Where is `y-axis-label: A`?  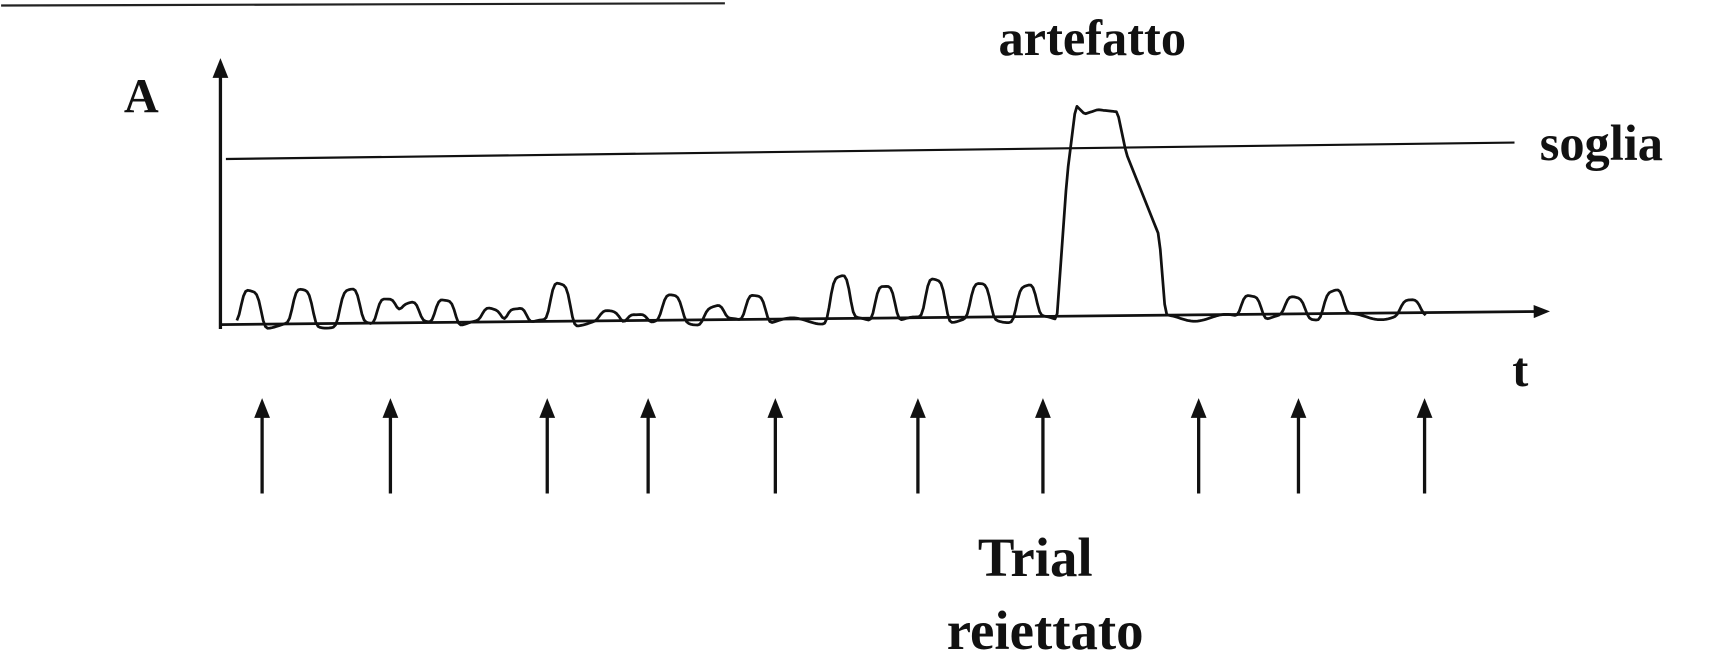
y-axis-label: A is located at coordinates (141, 96).